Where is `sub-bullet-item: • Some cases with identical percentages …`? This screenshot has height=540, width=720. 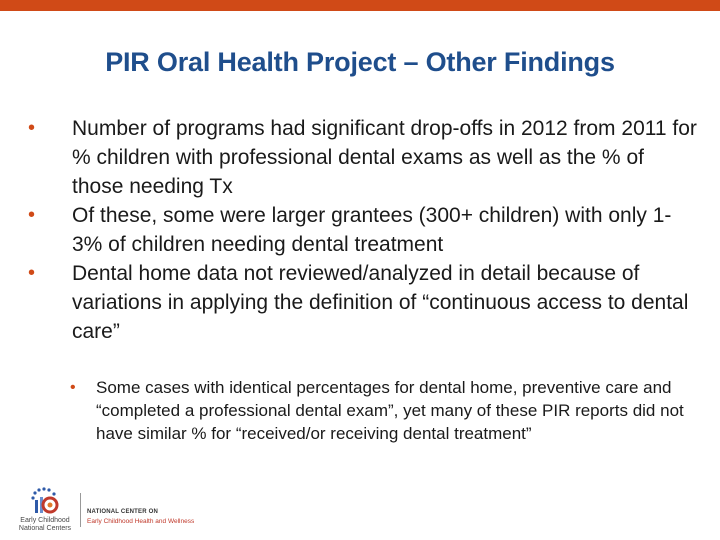
sub-bullet-item: • Some cases with identical percentages … is located at coordinates (385, 410).